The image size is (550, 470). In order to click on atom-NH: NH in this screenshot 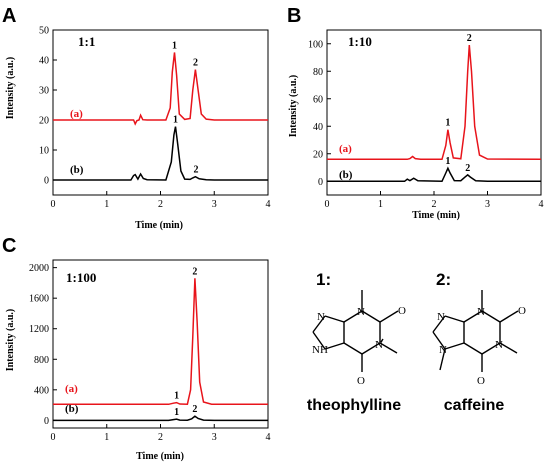, I will do `click(320, 350)`.